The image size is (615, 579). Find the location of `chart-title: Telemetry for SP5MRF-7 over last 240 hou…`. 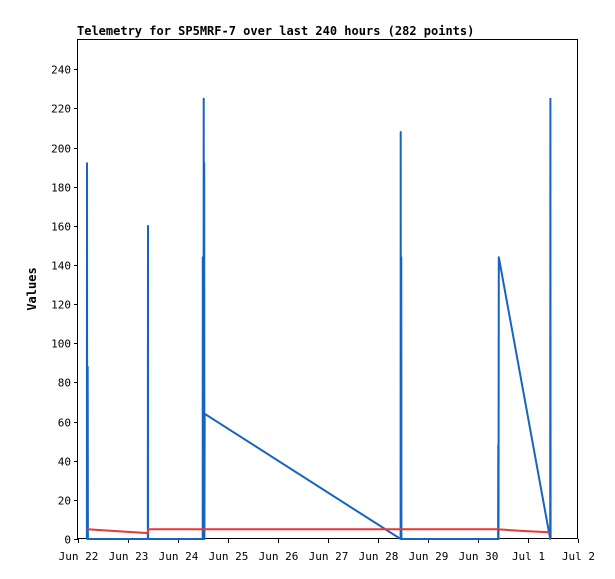

chart-title: Telemetry for SP5MRF-7 over last 240 hou… is located at coordinates (275, 31).